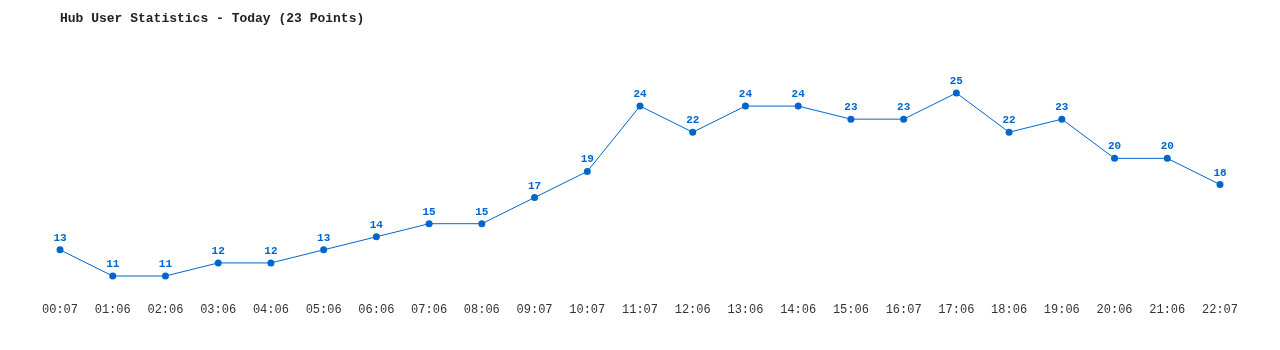  What do you see at coordinates (903, 310) in the screenshot?
I see `x-tick-label: 16:07` at bounding box center [903, 310].